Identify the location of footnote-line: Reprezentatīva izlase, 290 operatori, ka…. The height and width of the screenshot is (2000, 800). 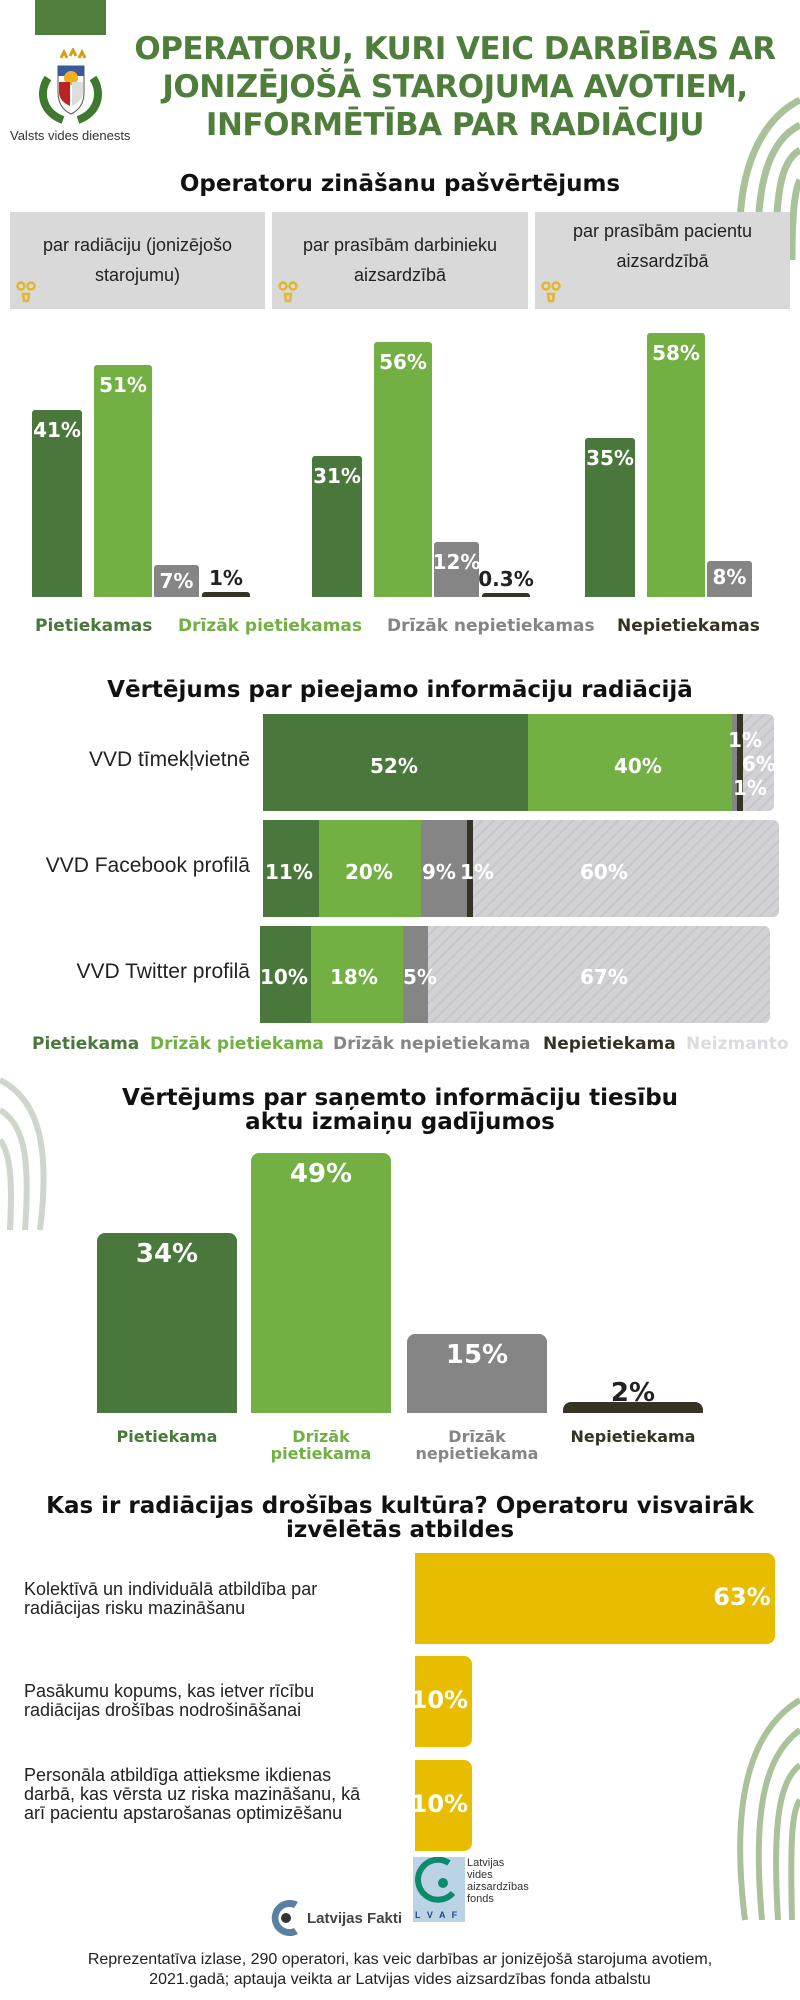
(400, 1959).